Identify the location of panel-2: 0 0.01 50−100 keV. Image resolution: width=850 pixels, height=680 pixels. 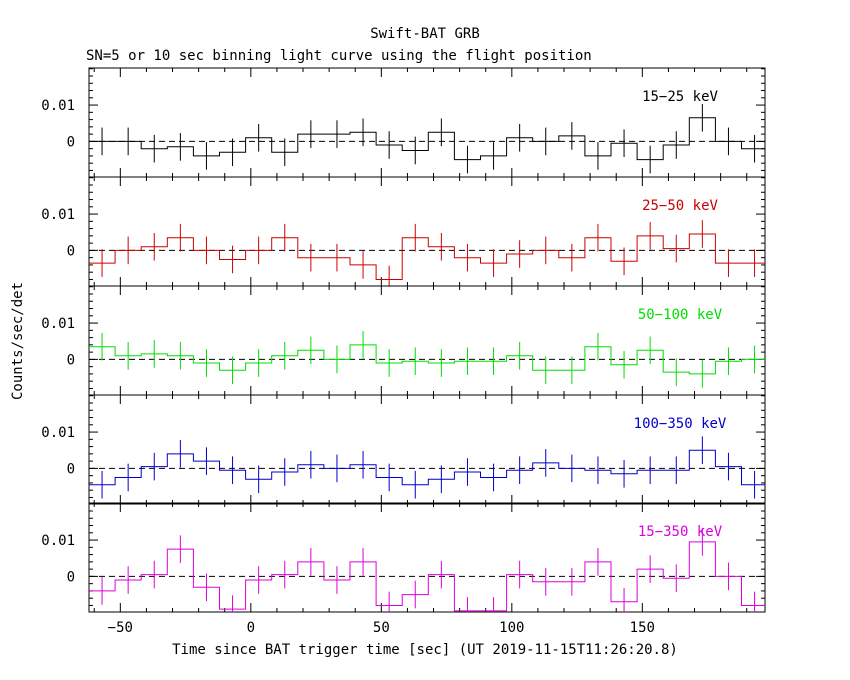
(403, 340).